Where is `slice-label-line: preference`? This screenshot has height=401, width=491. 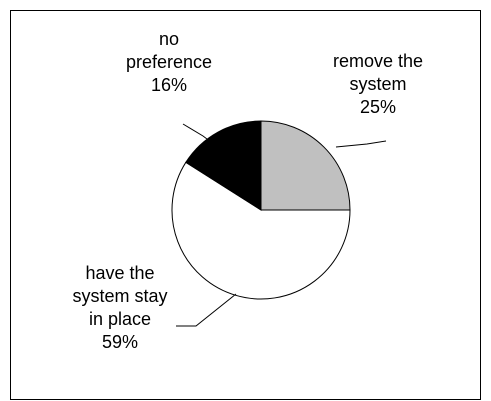 slice-label-line: preference is located at coordinates (169, 62).